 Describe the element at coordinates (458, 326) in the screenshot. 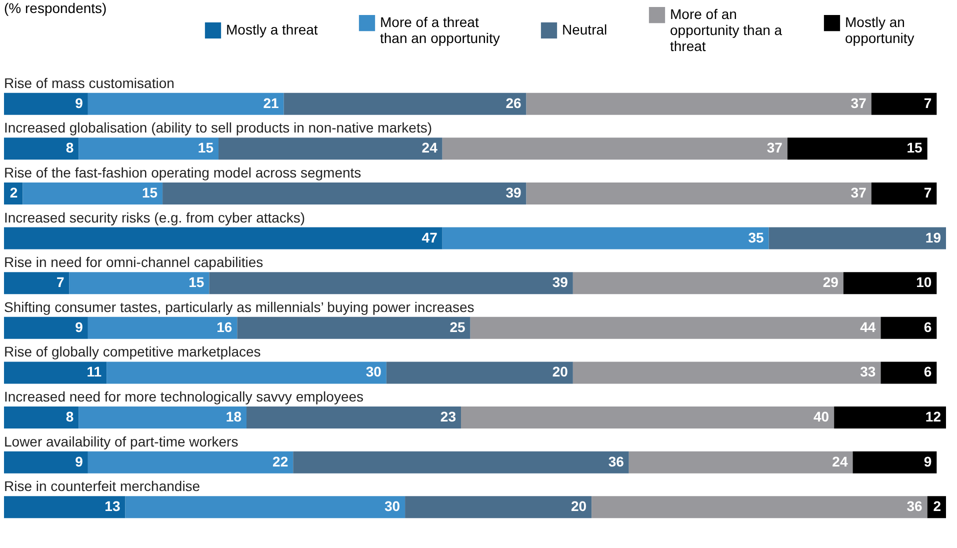

I see `data-label: 25` at that location.